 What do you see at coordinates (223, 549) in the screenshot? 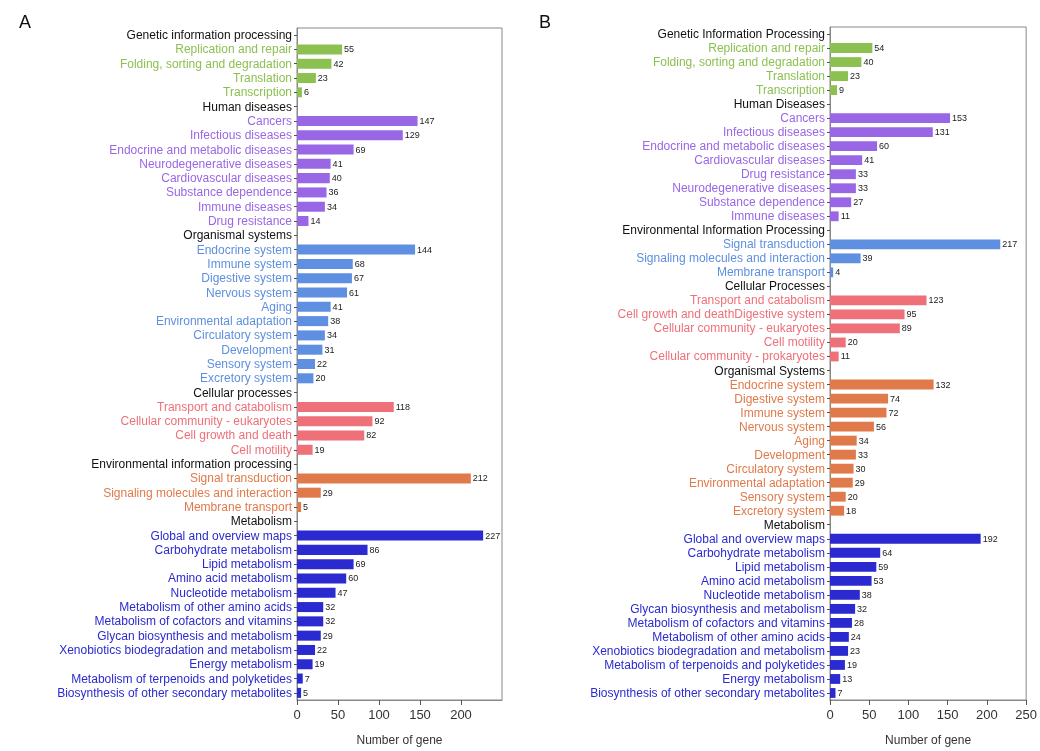
I see `y-tick-label: Carbohydrate metabolism` at bounding box center [223, 549].